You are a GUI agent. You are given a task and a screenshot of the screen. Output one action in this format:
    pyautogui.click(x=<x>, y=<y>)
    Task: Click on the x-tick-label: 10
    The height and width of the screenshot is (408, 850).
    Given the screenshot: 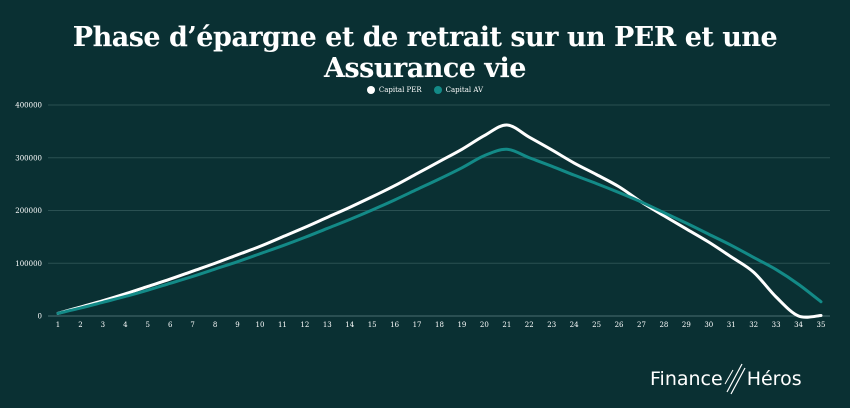 What is the action you would take?
    pyautogui.click(x=260, y=325)
    